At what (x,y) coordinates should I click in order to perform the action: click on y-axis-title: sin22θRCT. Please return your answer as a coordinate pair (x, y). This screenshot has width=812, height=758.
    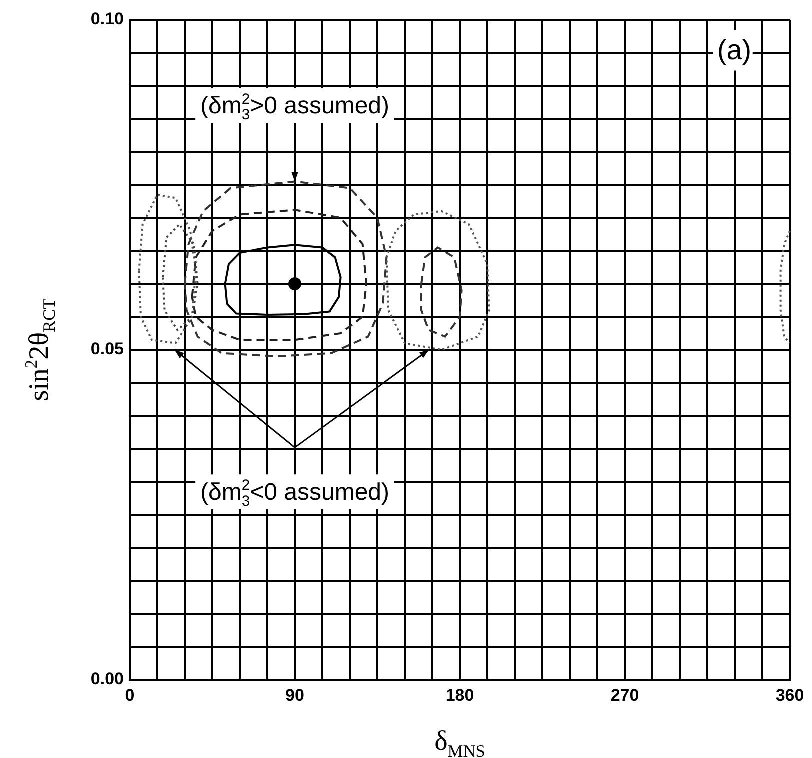
    Looking at the image, I should click on (40, 350).